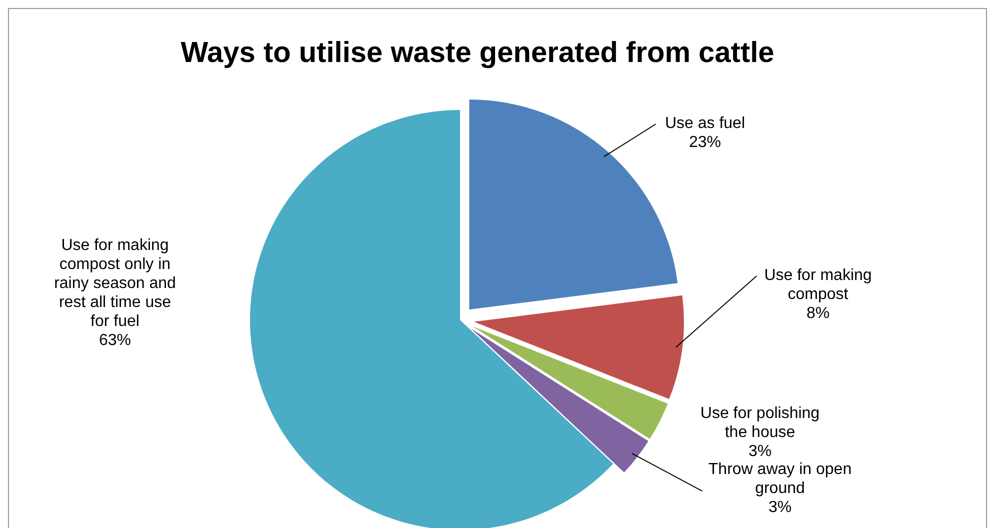 This screenshot has width=995, height=528. I want to click on data-label: 63%, so click(115, 340).